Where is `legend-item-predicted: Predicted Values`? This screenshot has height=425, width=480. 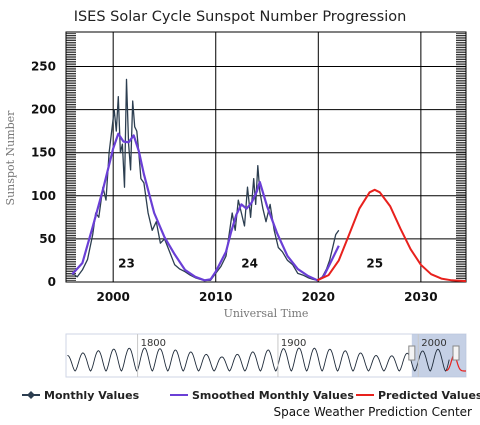
legend-item-predicted: Predicted Values is located at coordinates (418, 395).